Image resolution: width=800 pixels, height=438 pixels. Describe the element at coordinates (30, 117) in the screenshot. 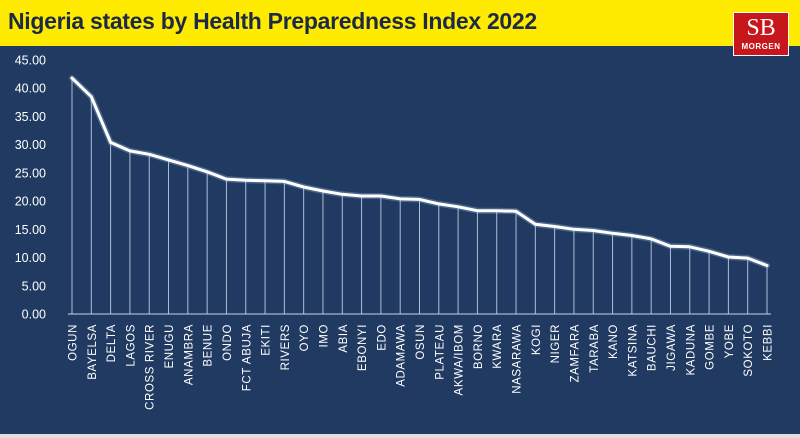

I see `y-tick-label: 35.00` at that location.